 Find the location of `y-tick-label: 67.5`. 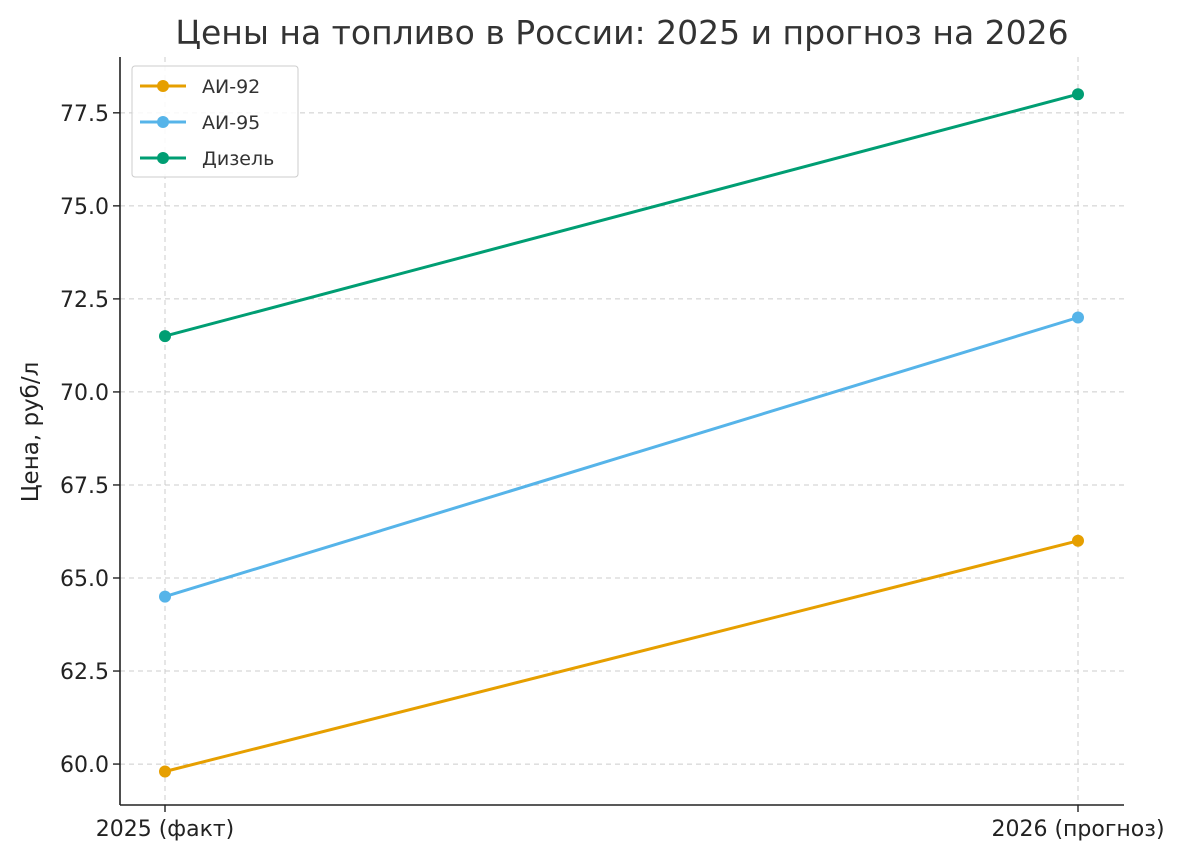

y-tick-label: 67.5 is located at coordinates (84, 486).